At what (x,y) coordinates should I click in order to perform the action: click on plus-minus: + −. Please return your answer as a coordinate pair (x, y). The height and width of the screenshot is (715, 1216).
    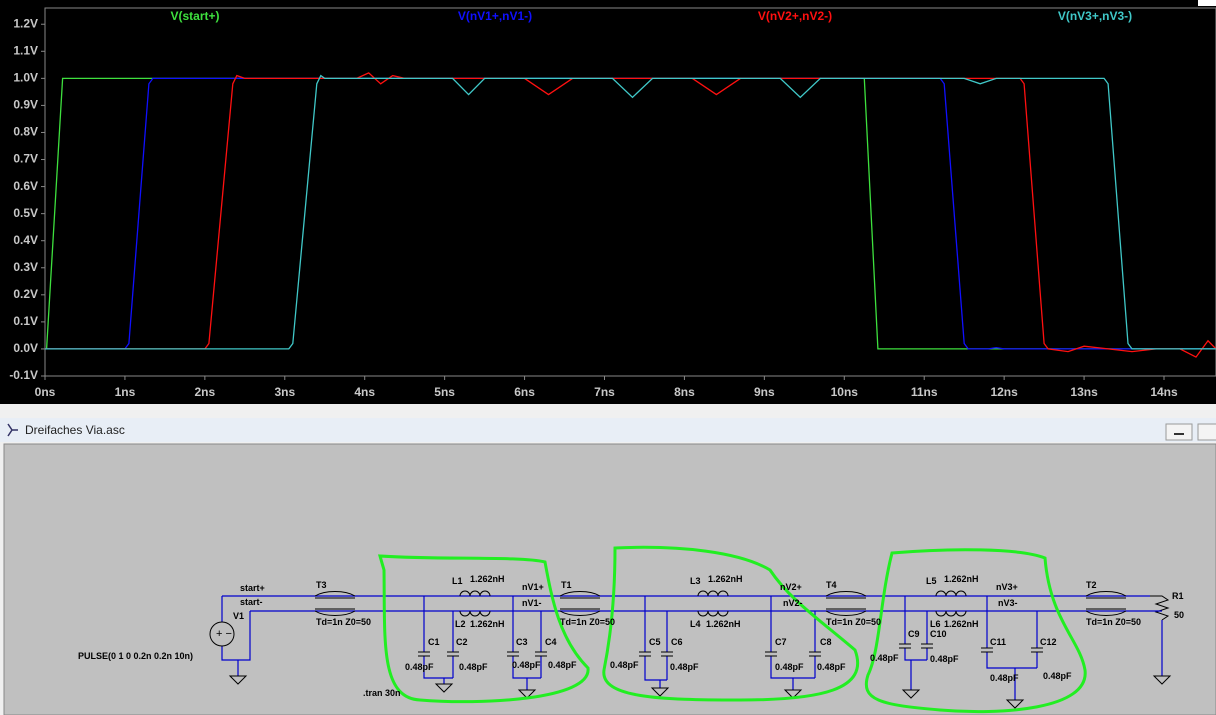
    Looking at the image, I should click on (224, 634).